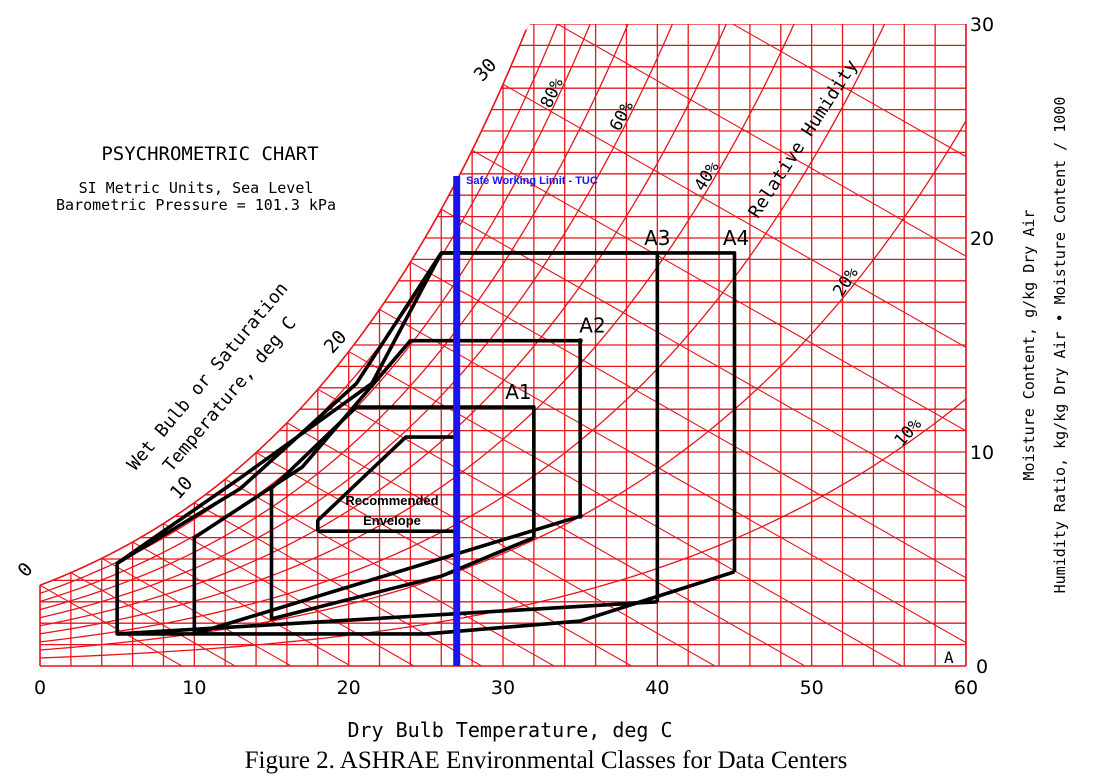  Describe the element at coordinates (803, 139) in the screenshot. I see `rh-label: Relative Humidity` at that location.